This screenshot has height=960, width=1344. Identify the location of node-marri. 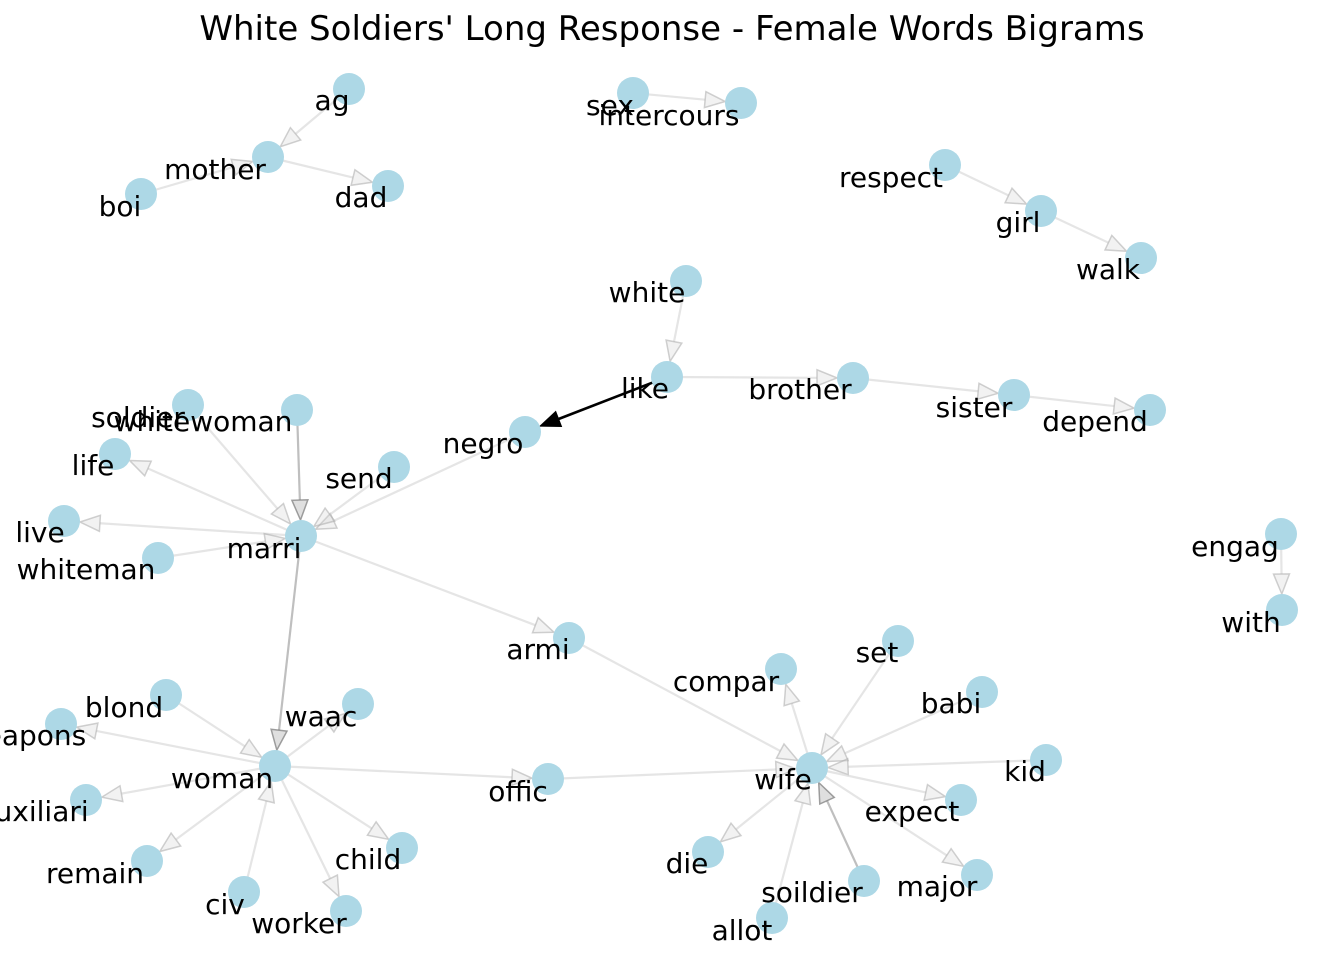
(301, 536).